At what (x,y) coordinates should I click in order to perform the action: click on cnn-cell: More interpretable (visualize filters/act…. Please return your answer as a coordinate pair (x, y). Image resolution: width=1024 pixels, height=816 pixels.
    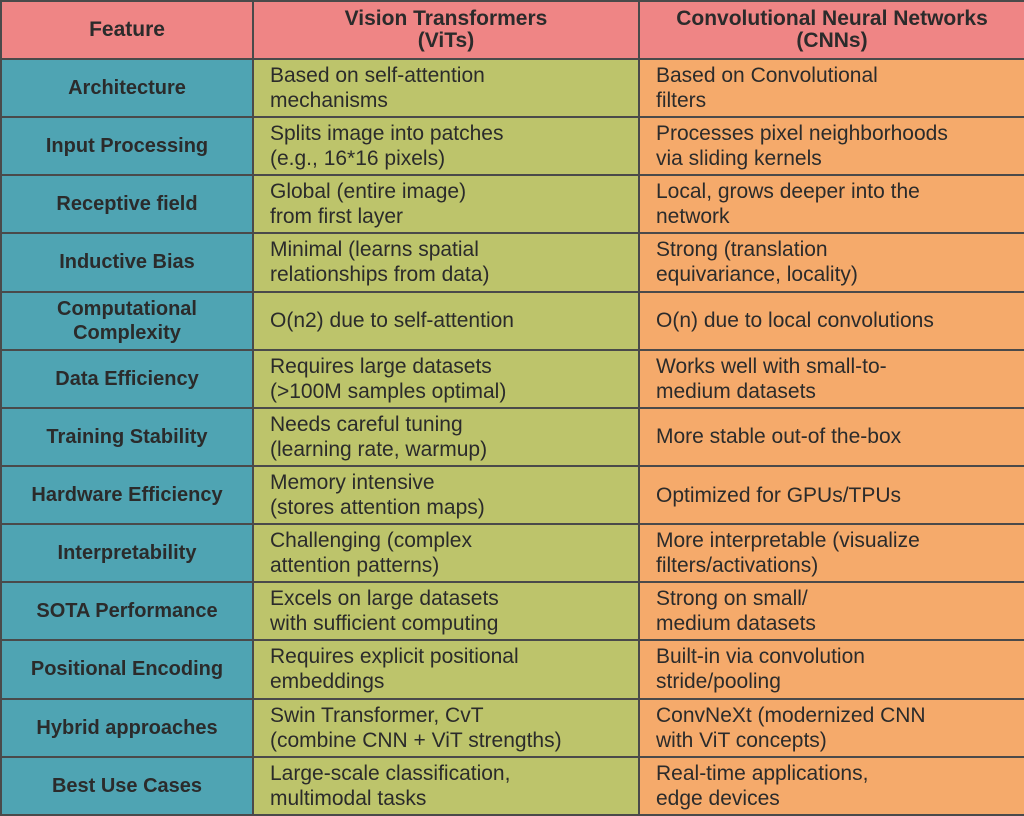
    Looking at the image, I should click on (831, 553).